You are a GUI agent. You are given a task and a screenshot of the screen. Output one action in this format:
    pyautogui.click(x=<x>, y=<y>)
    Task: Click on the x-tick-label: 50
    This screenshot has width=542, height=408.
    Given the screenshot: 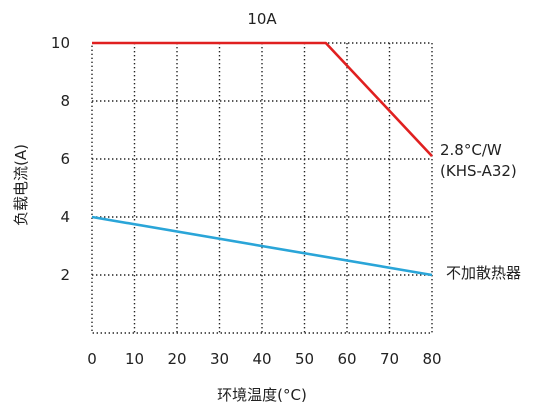 What is the action you would take?
    pyautogui.click(x=304, y=359)
    